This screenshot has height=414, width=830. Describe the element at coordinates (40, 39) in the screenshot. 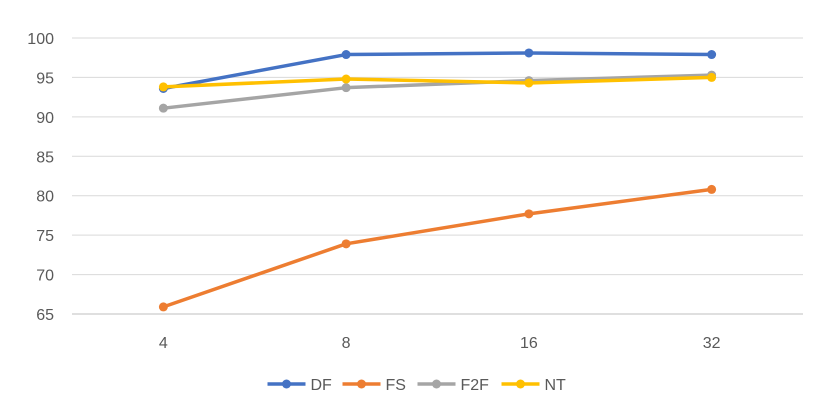

I see `y-tick-label: 100` at that location.